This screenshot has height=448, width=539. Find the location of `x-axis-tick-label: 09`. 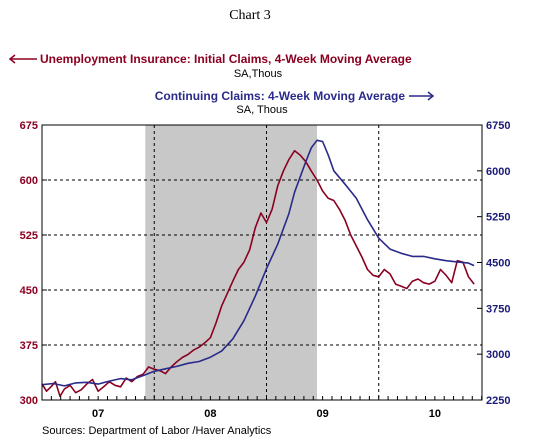

x-axis-tick-label: 09 is located at coordinates (322, 414).